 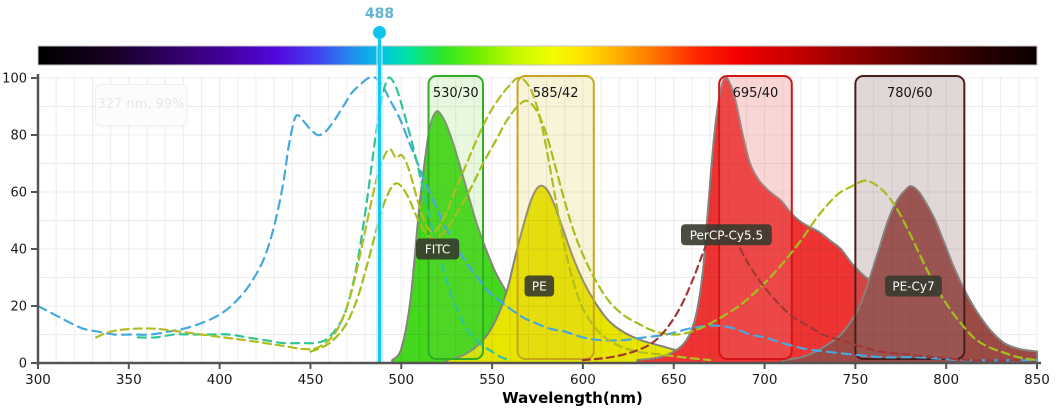 I want to click on fluor-label-pe-cy7: PE-Cy7, so click(x=913, y=286).